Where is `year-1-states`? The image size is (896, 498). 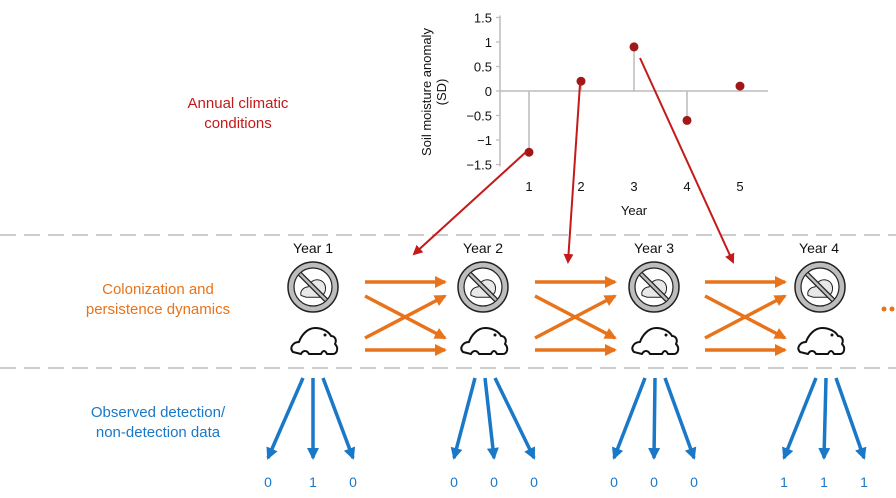 year-1-states is located at coordinates (313, 308).